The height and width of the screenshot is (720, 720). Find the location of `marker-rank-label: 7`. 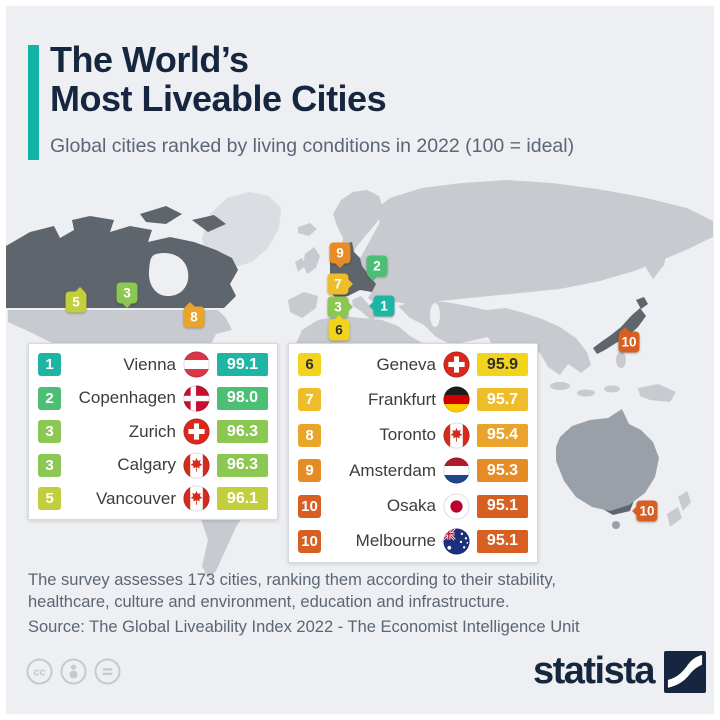

marker-rank-label: 7 is located at coordinates (338, 284).